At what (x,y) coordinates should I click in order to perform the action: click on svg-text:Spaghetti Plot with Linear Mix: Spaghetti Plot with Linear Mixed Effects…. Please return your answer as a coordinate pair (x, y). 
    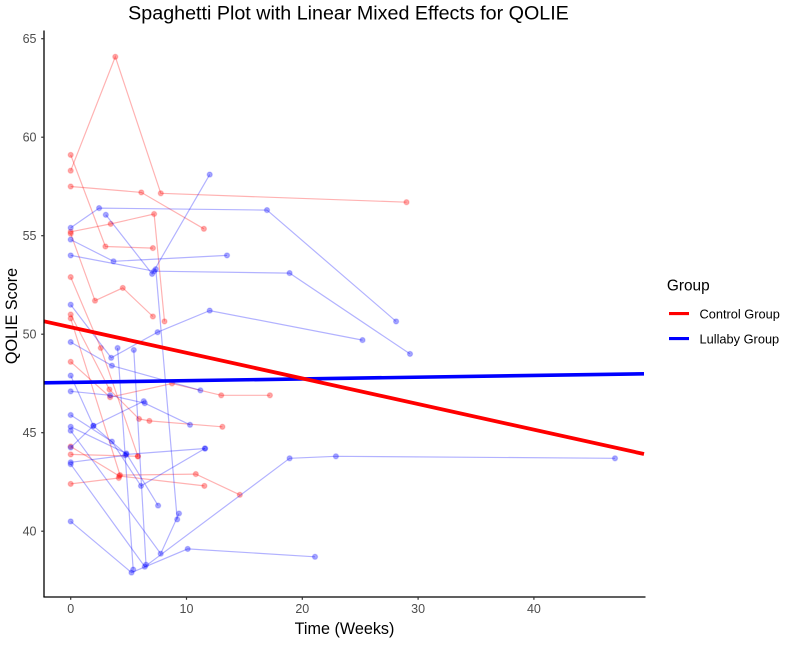
    Looking at the image, I should click on (348, 13).